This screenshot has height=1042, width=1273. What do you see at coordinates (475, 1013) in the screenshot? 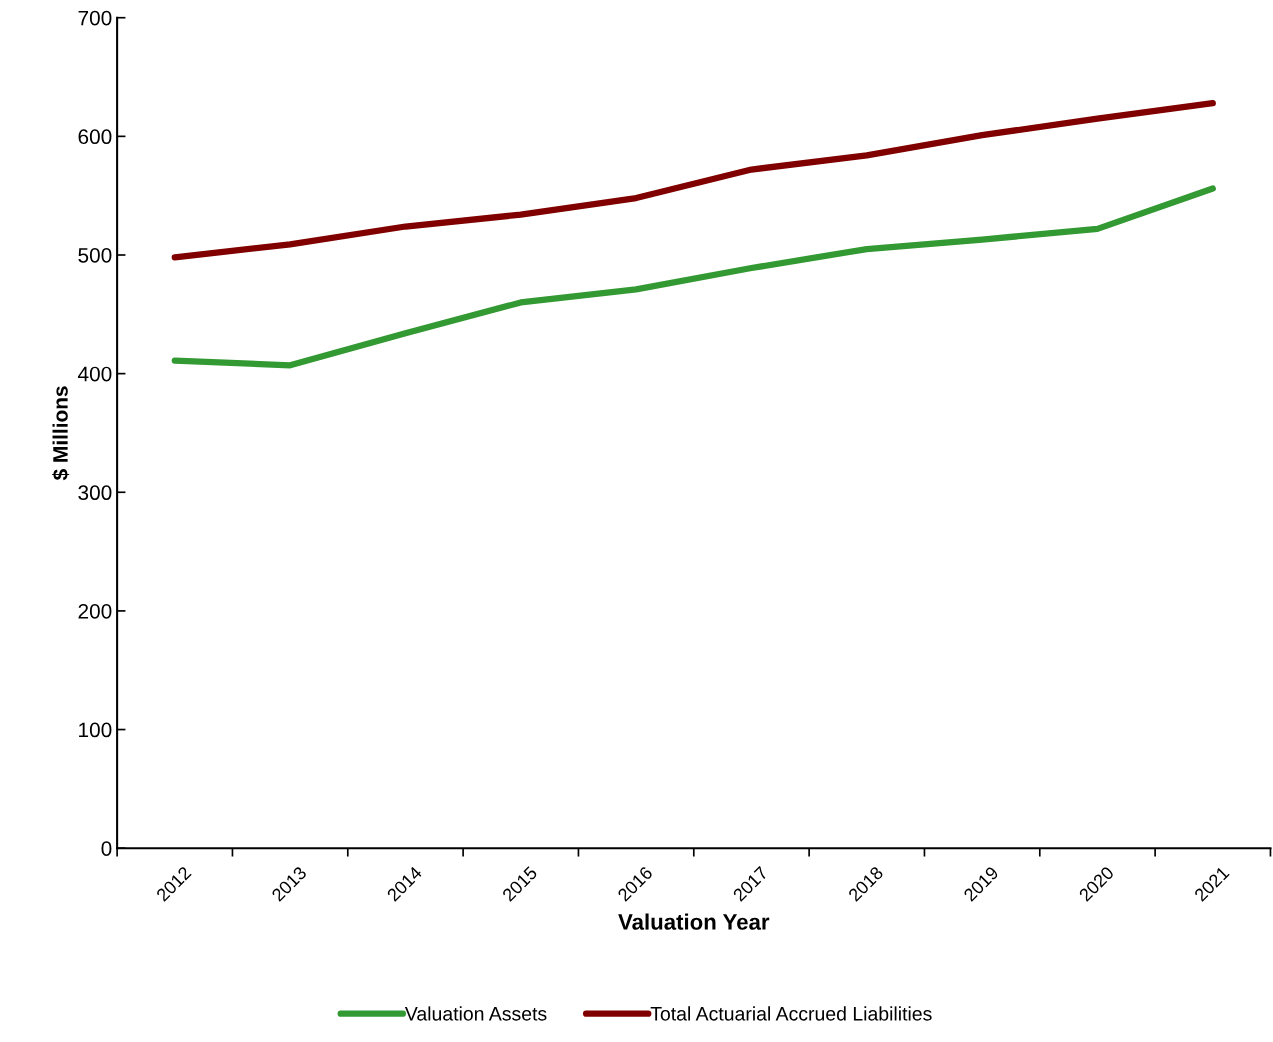
I see `legend-label: Valuation Assets` at bounding box center [475, 1013].